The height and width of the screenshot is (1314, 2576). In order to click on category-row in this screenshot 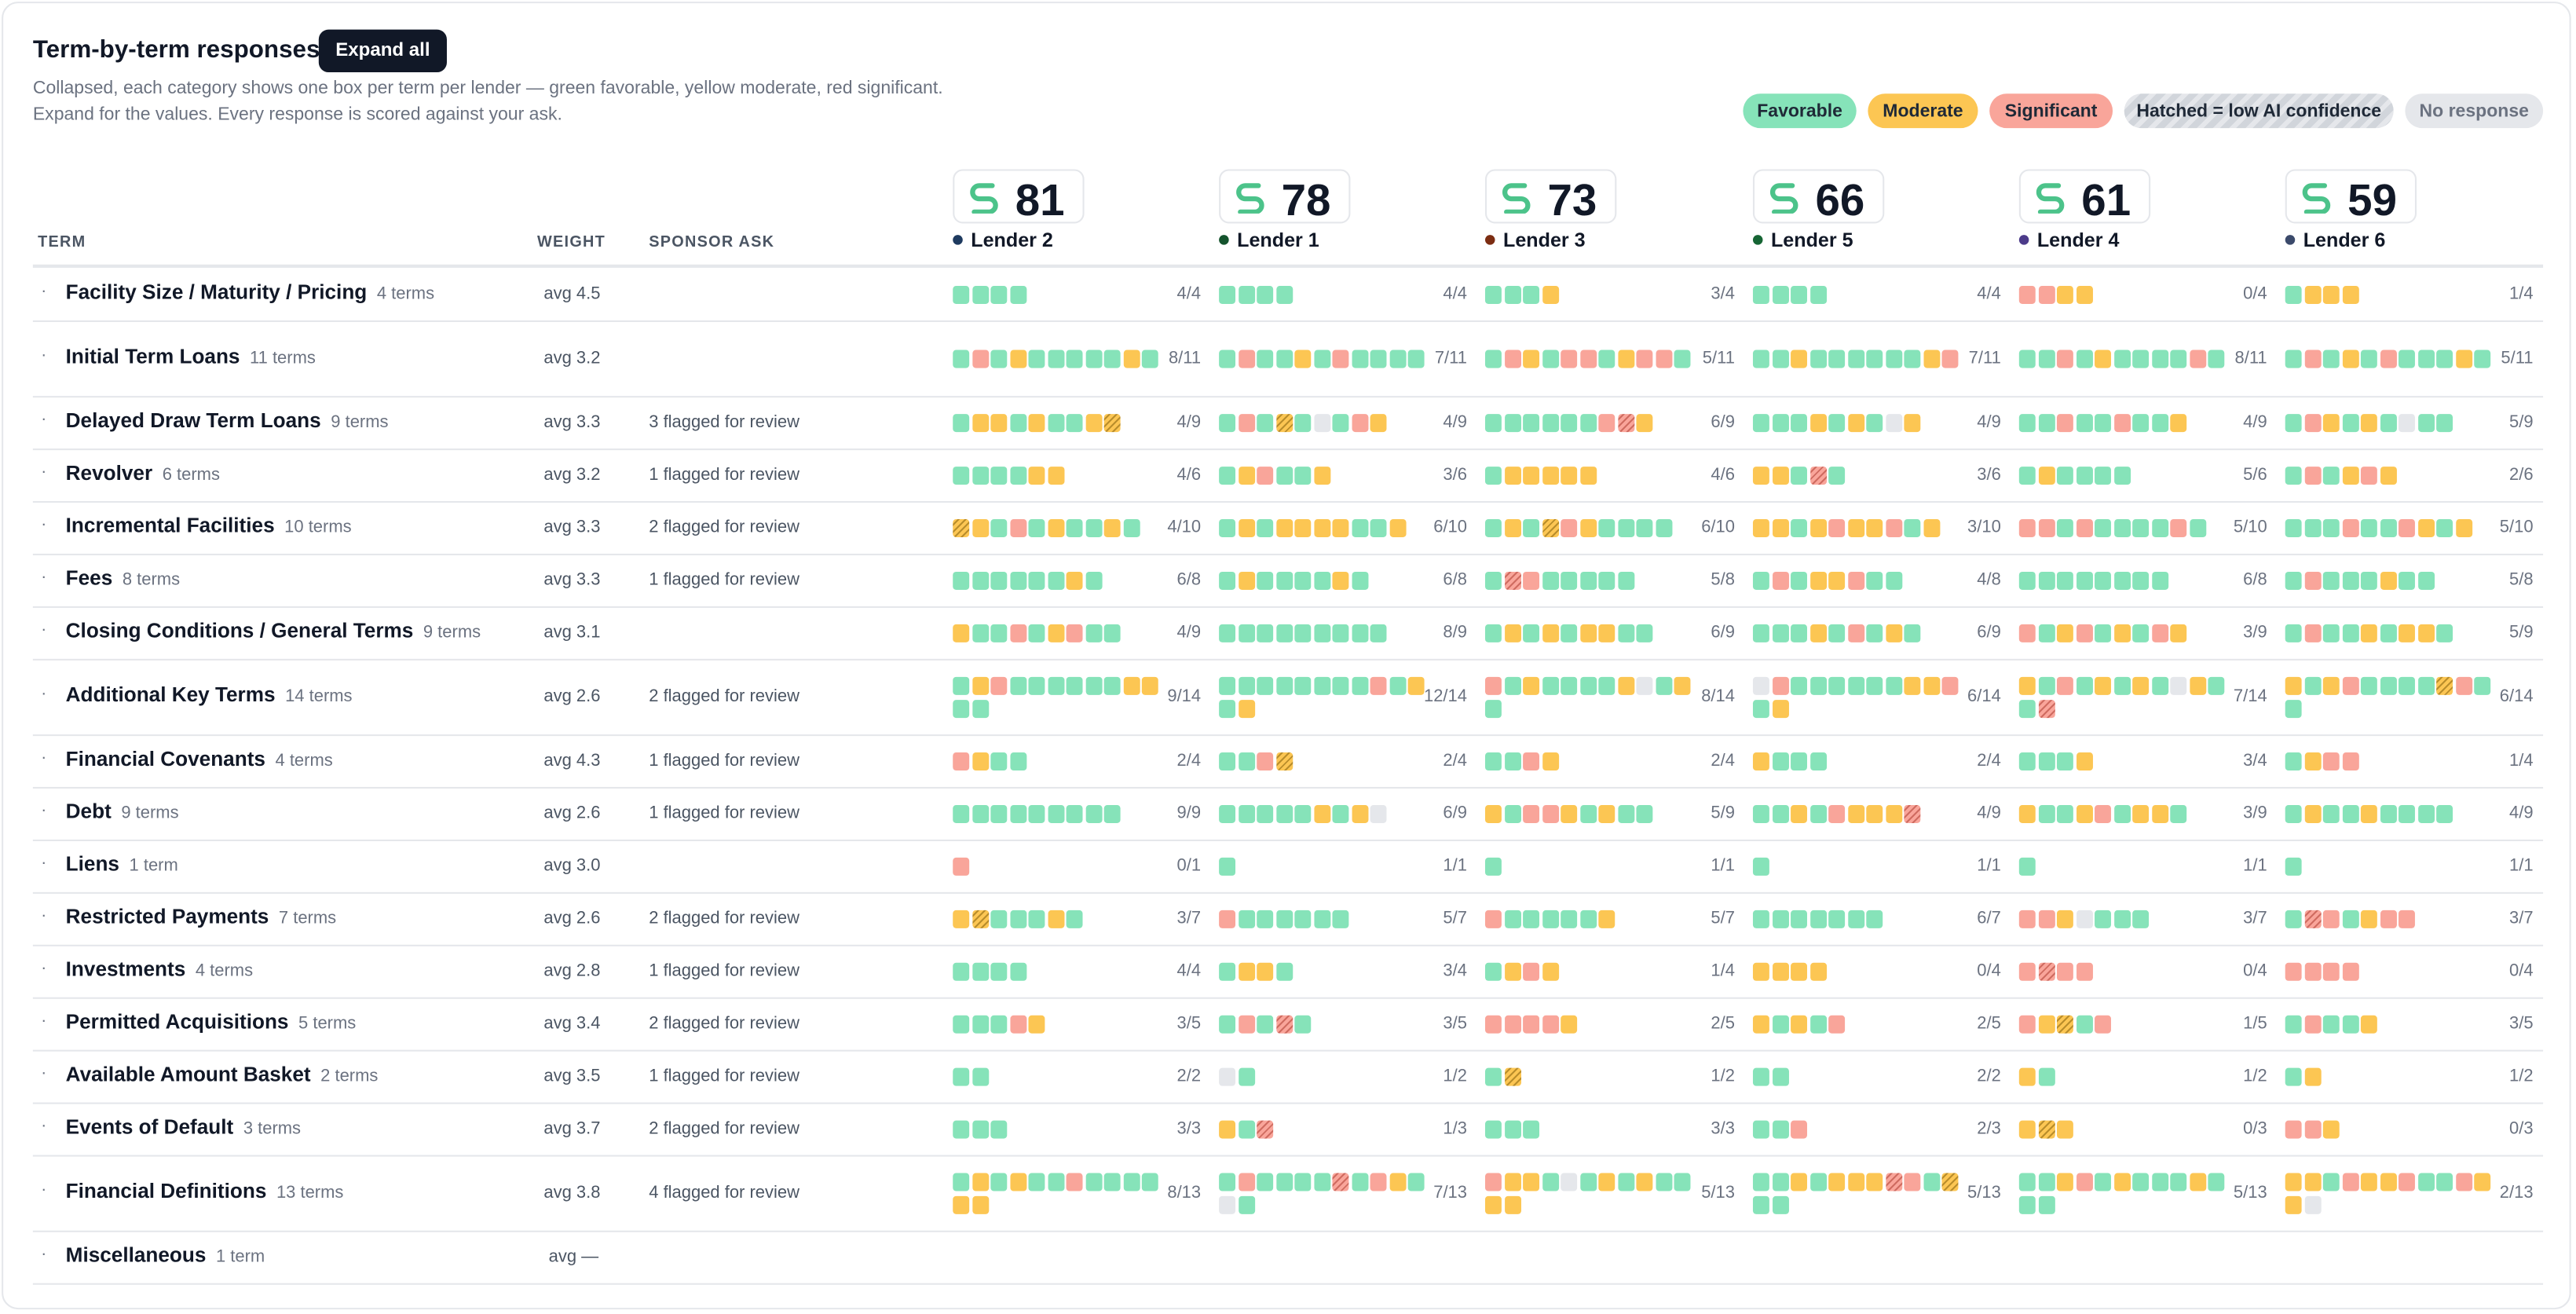, I will do `click(1288, 867)`.